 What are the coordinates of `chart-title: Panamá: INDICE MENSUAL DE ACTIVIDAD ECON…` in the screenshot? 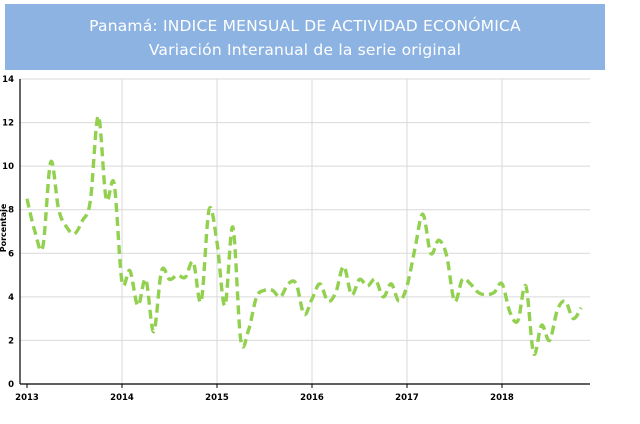 It's located at (305, 26).